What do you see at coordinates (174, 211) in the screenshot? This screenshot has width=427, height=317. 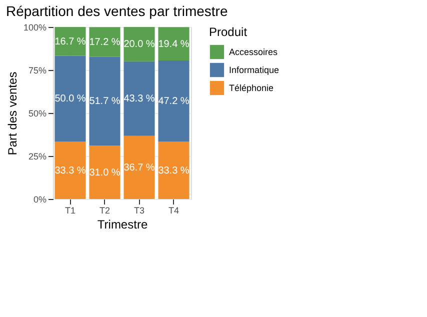 I see `x-tick-label: T4` at bounding box center [174, 211].